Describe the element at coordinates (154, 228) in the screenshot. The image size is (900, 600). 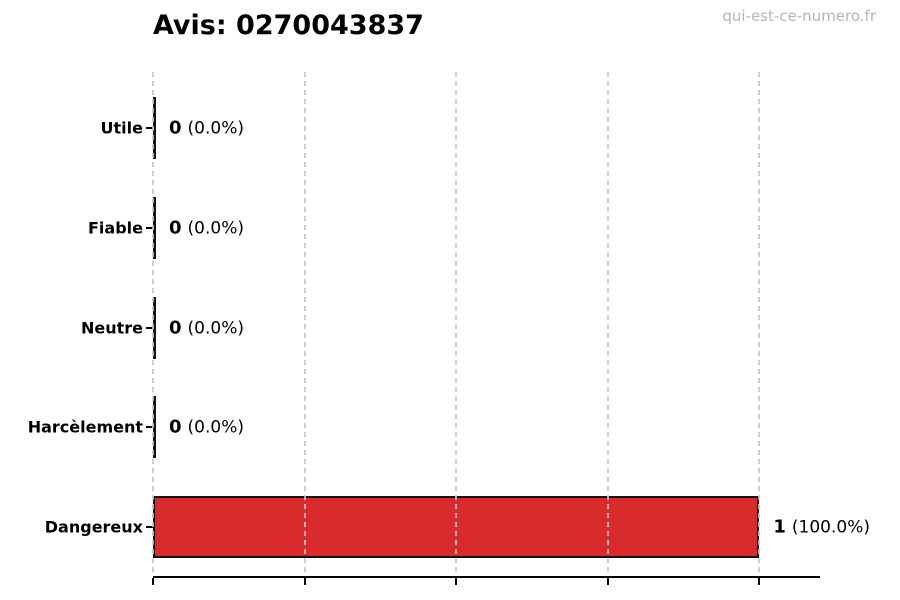
I see `bar-fiable` at that location.